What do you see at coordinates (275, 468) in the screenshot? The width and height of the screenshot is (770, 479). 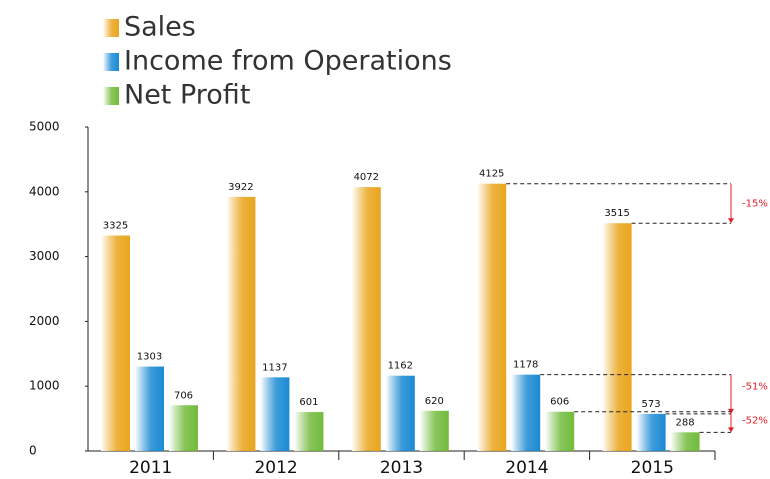 I see `x-tick-label: 2012` at bounding box center [275, 468].